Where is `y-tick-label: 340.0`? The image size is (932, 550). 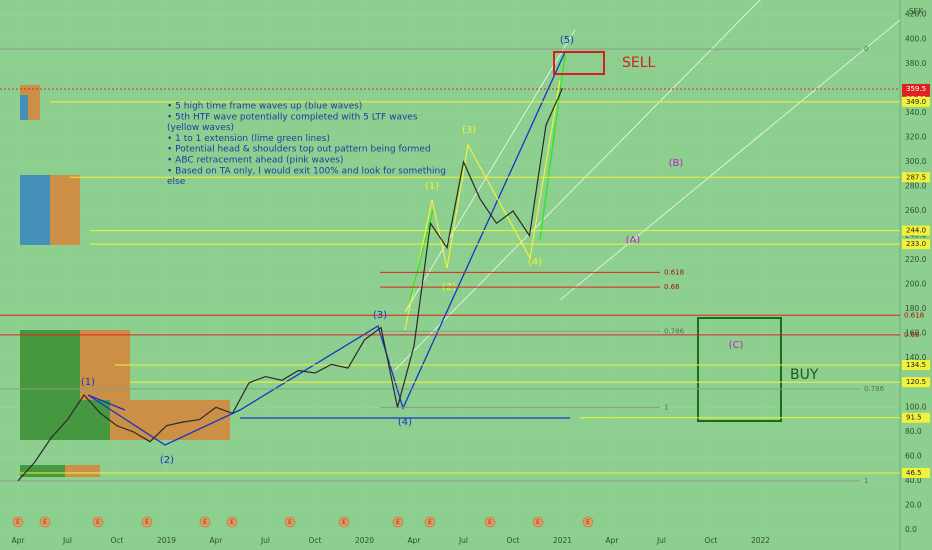 y-tick-label: 340.0 is located at coordinates (916, 112).